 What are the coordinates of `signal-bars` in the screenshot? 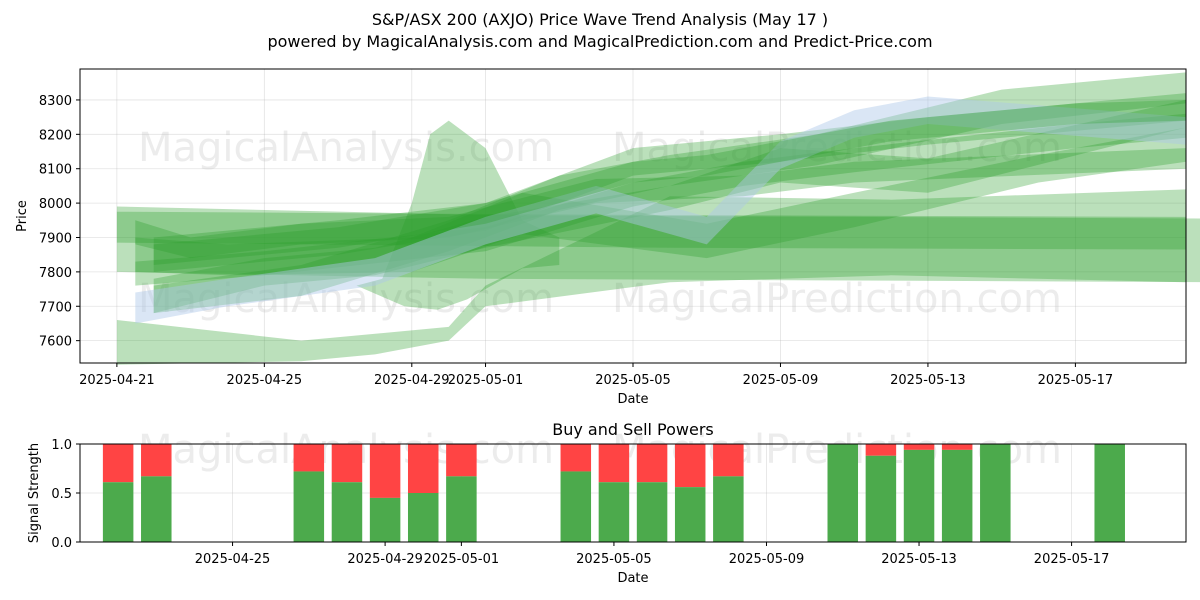 It's located at (613, 493).